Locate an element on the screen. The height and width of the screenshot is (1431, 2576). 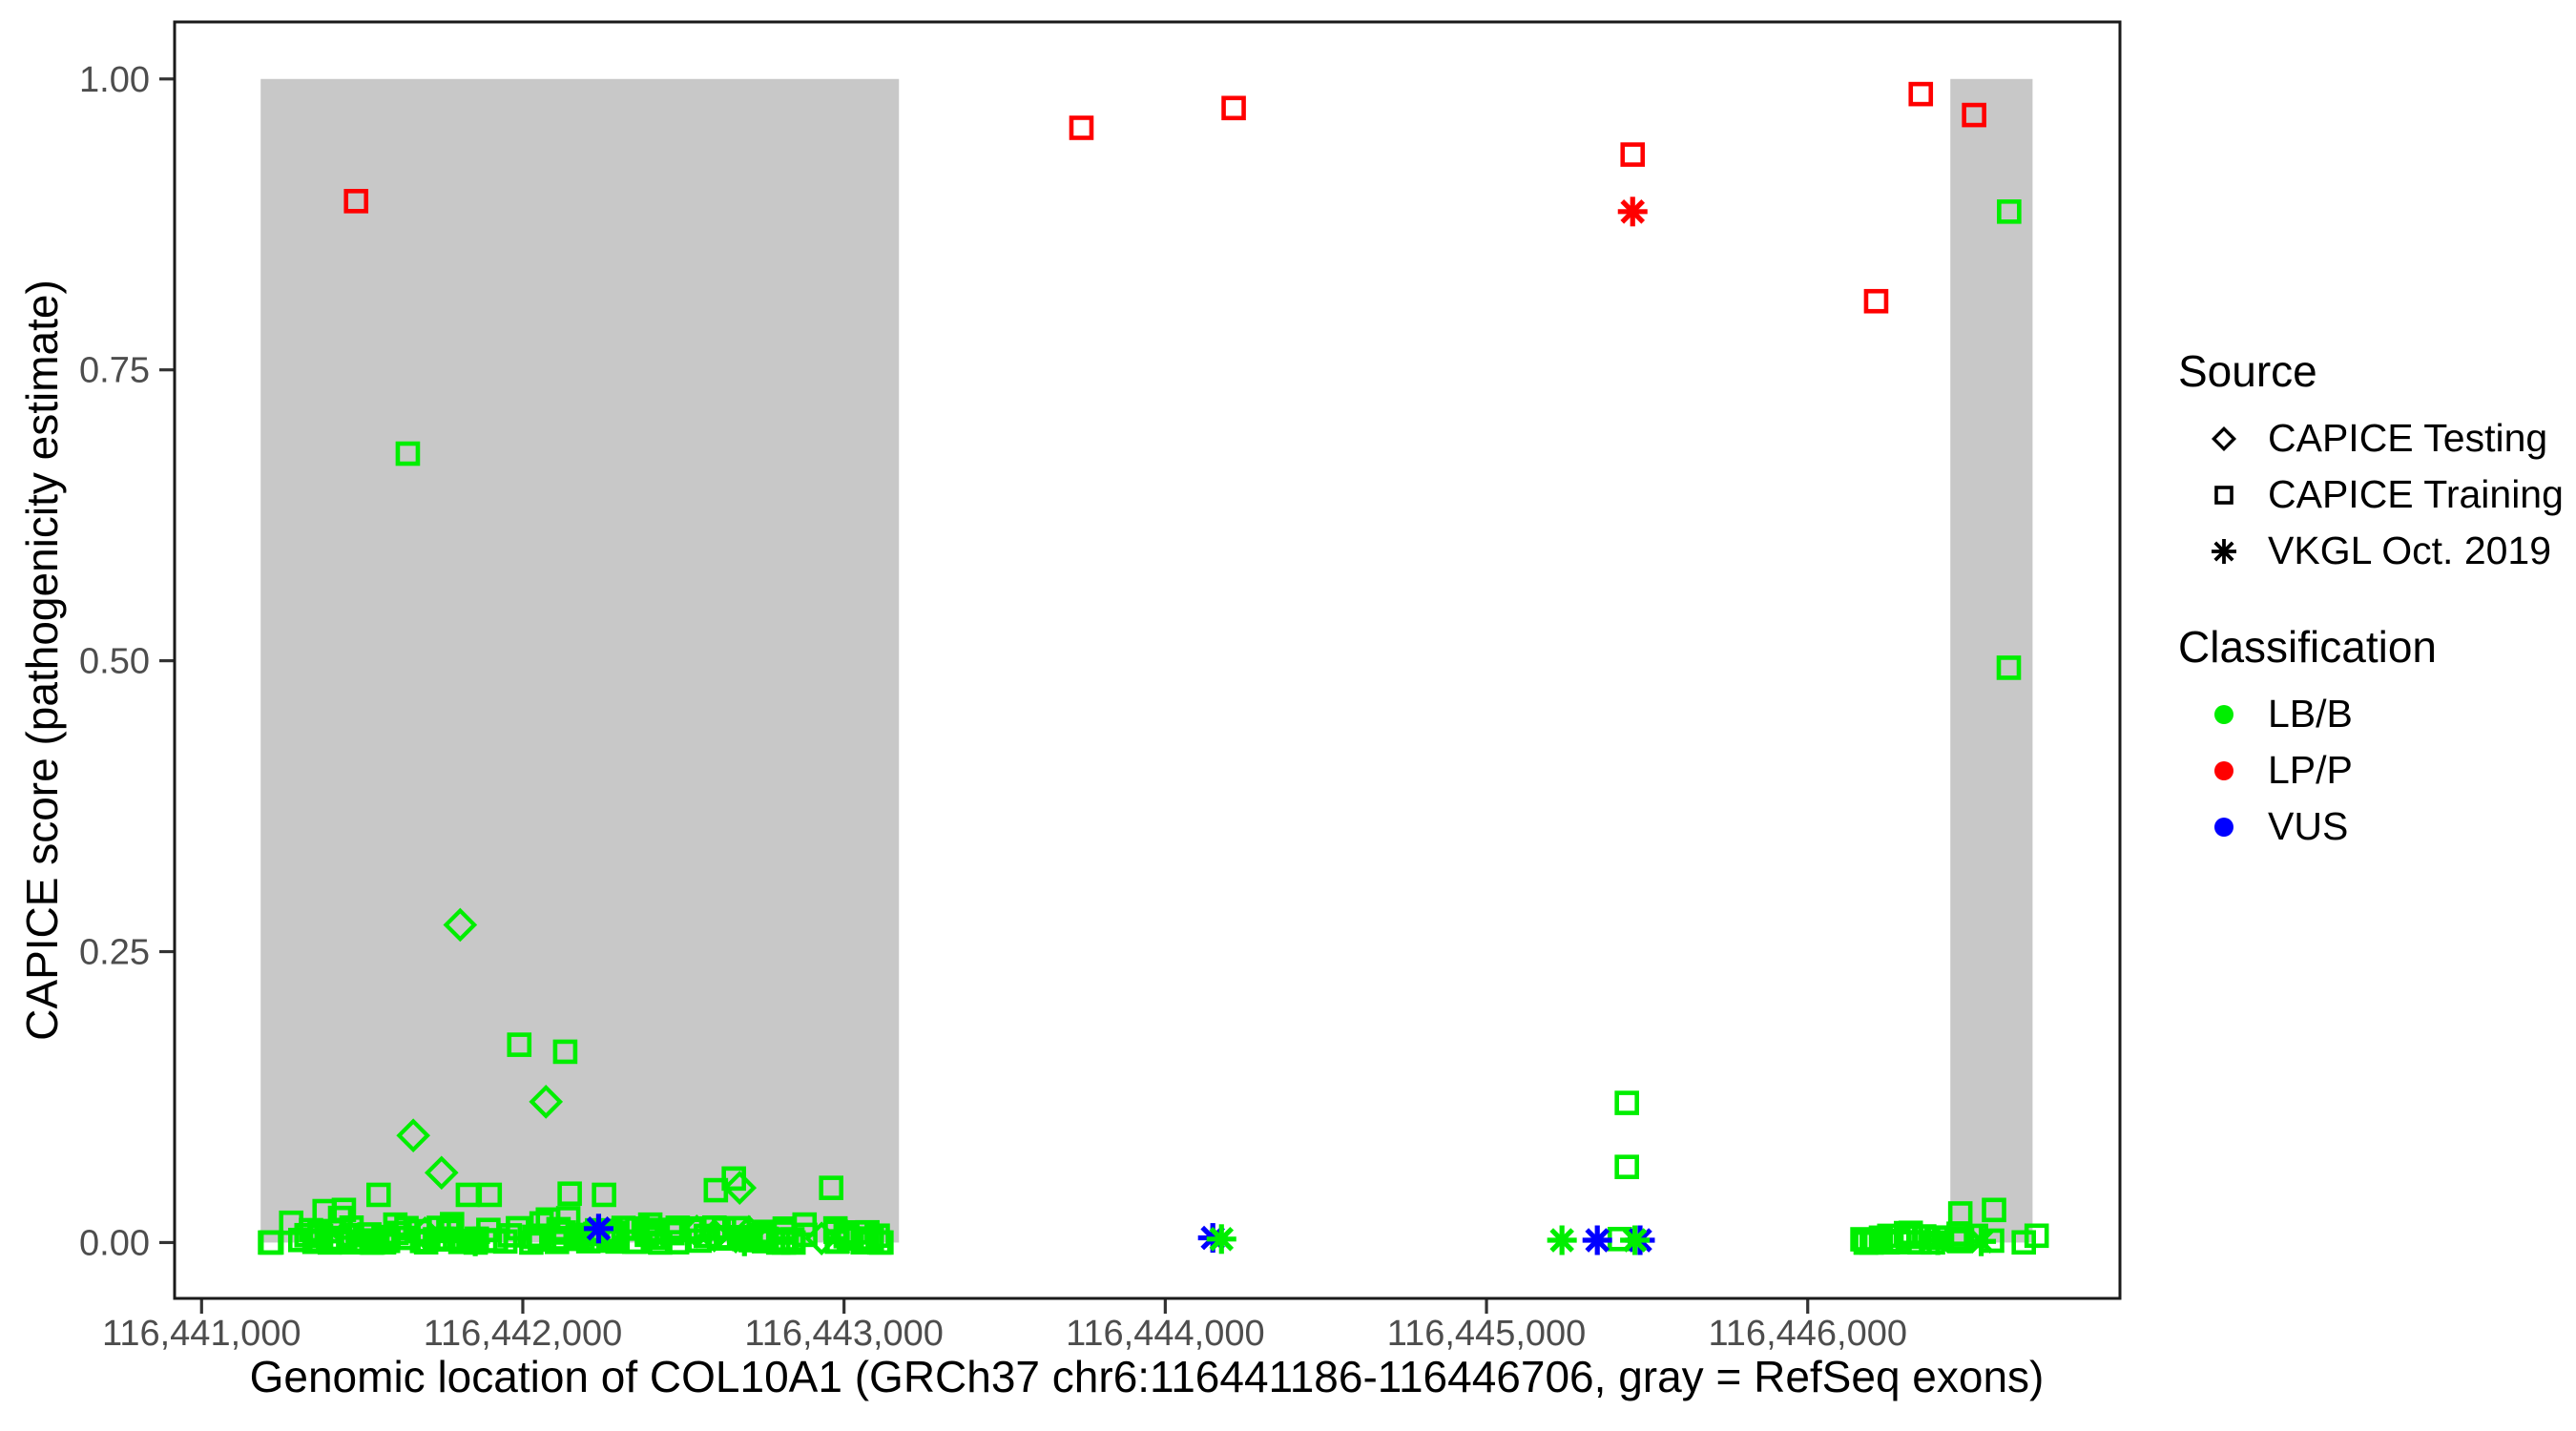
y-tick-label: 1.00 is located at coordinates (114, 80).